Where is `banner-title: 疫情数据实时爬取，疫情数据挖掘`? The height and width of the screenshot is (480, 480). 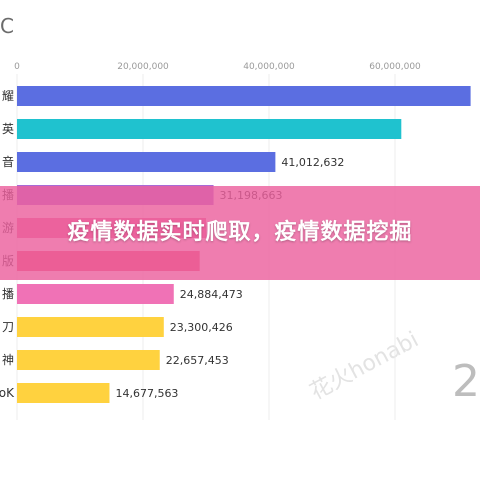 banner-title: 疫情数据实时爬取，疫情数据挖掘 is located at coordinates (240, 232).